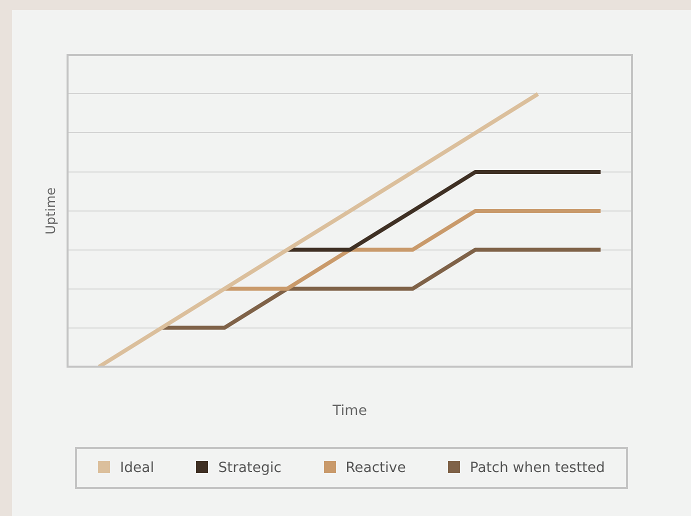  What do you see at coordinates (536, 468) in the screenshot?
I see `legend-label: Patch when testted` at bounding box center [536, 468].